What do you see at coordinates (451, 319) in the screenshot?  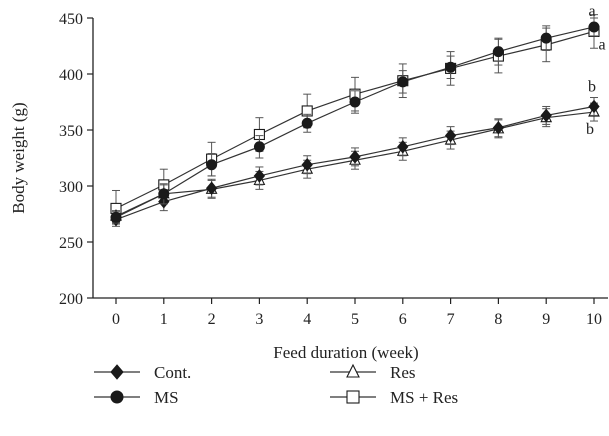 I see `x-tick-label: 7` at bounding box center [451, 319].